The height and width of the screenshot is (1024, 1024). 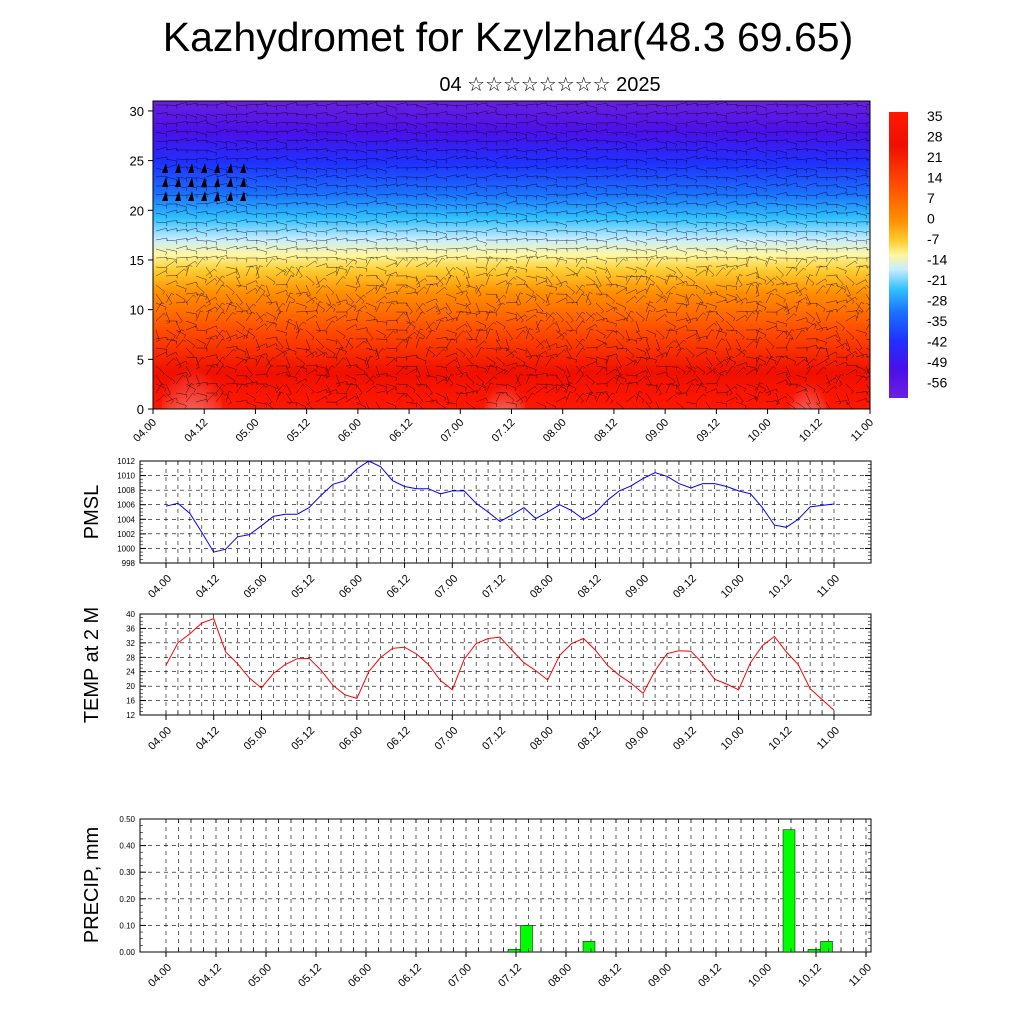 I want to click on cross-section-ytick-label: 15, so click(x=137, y=260).